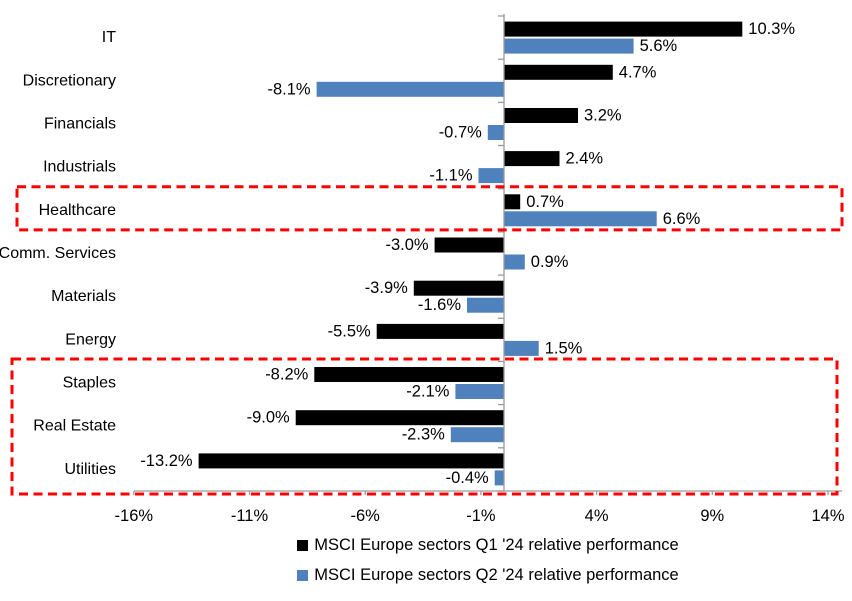  What do you see at coordinates (623, 29) in the screenshot?
I see `bar-q1-it` at bounding box center [623, 29].